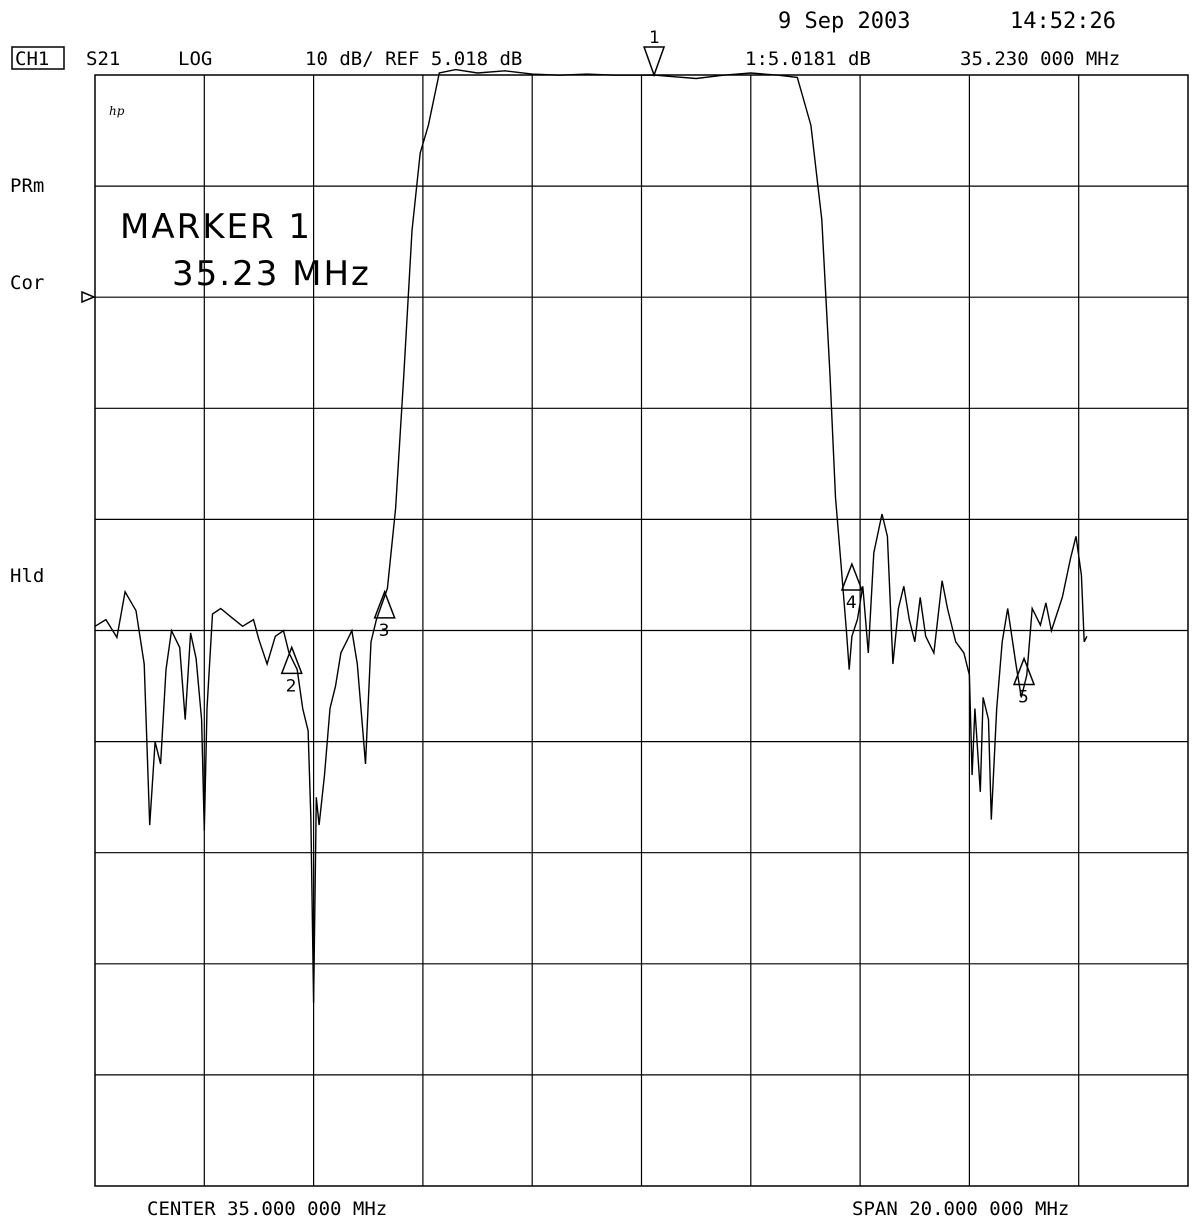 The height and width of the screenshot is (1222, 1192). Describe the element at coordinates (267, 1209) in the screenshot. I see `center-frequency-label: CENTER 35.000 000 MHz` at that location.